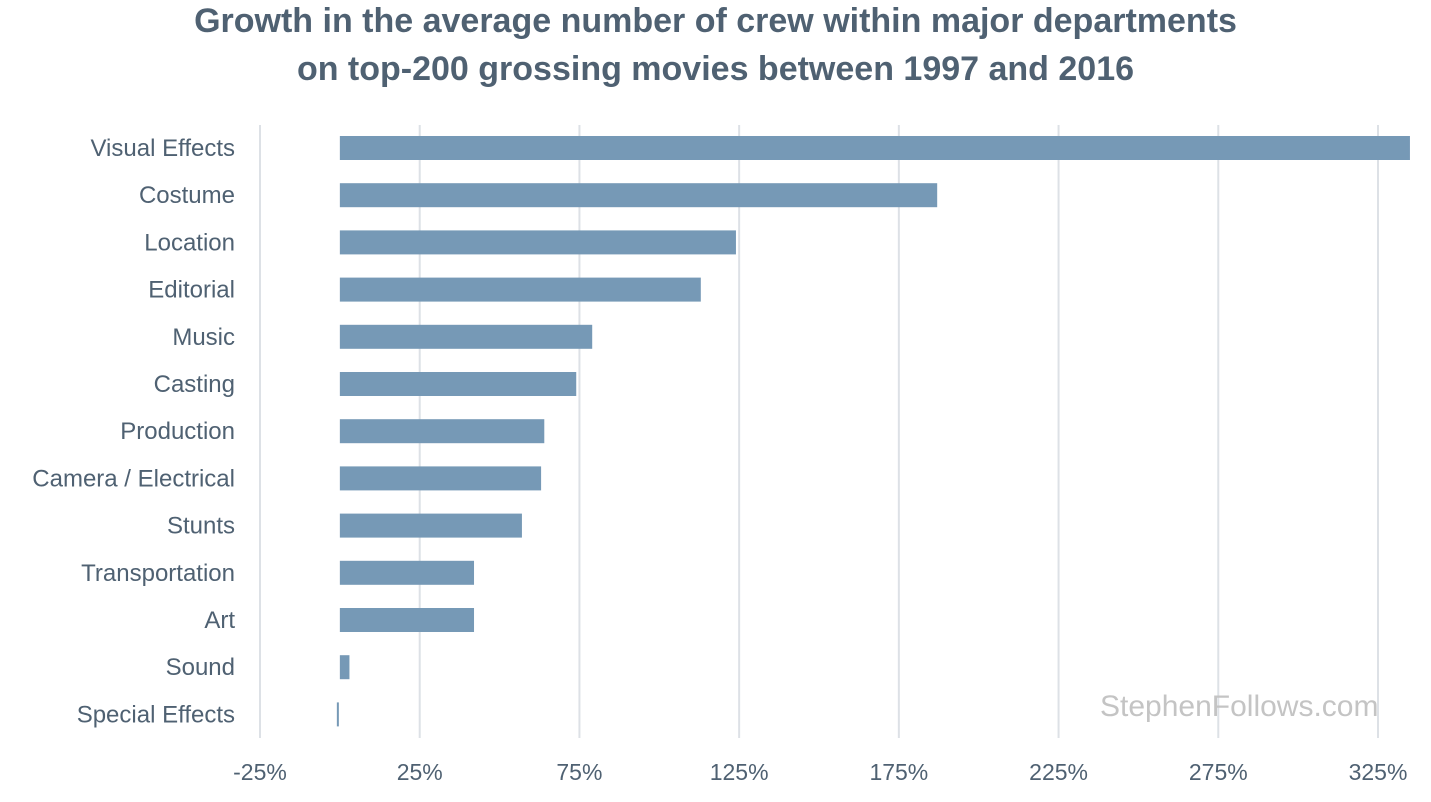 This screenshot has height=802, width=1431. I want to click on category-label: Visual Effects, so click(162, 148).